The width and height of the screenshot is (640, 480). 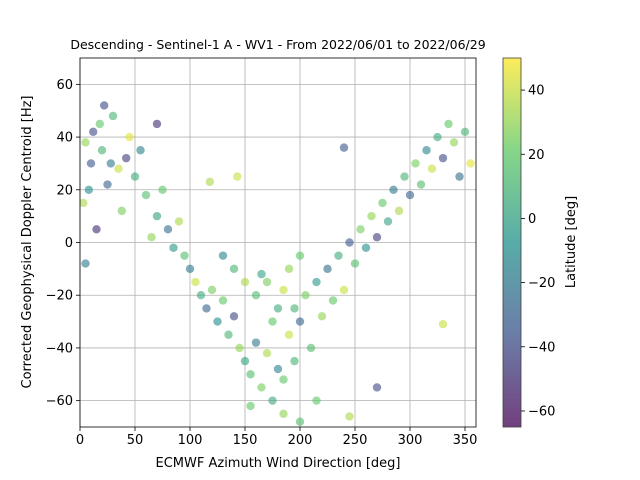 What do you see at coordinates (571, 242) in the screenshot?
I see `colorbar-label: Latitude [deg]` at bounding box center [571, 242].